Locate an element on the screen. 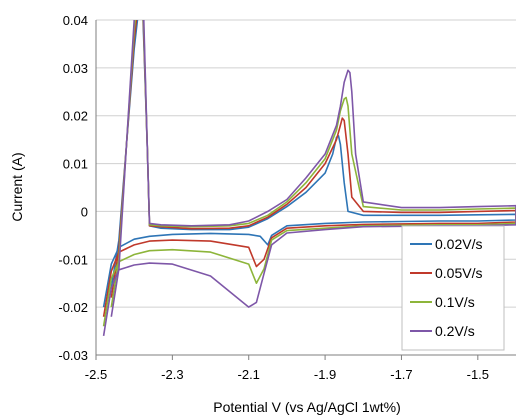 This screenshot has height=416, width=516. y-tick-label: -0.03 is located at coordinates (73, 355).